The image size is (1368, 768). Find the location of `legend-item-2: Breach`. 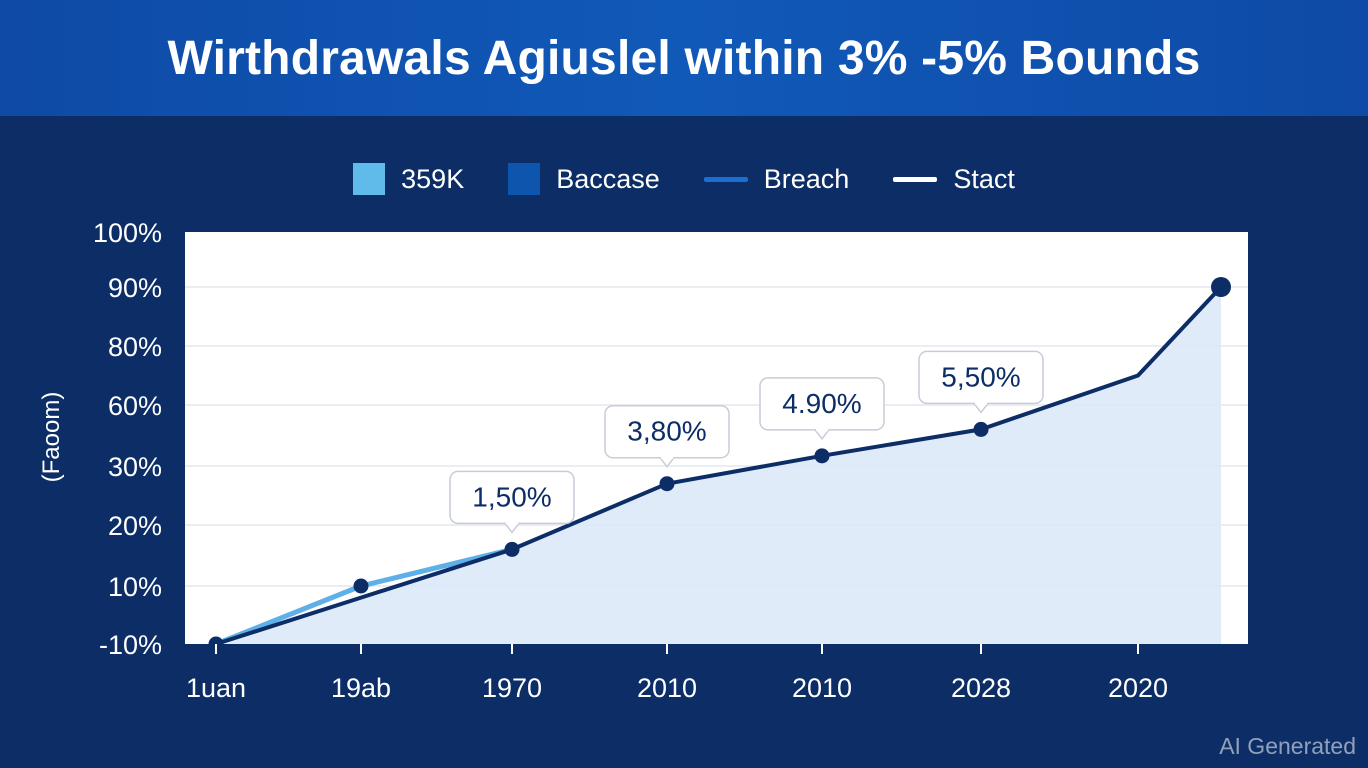

legend-item-2: Breach is located at coordinates (776, 179).